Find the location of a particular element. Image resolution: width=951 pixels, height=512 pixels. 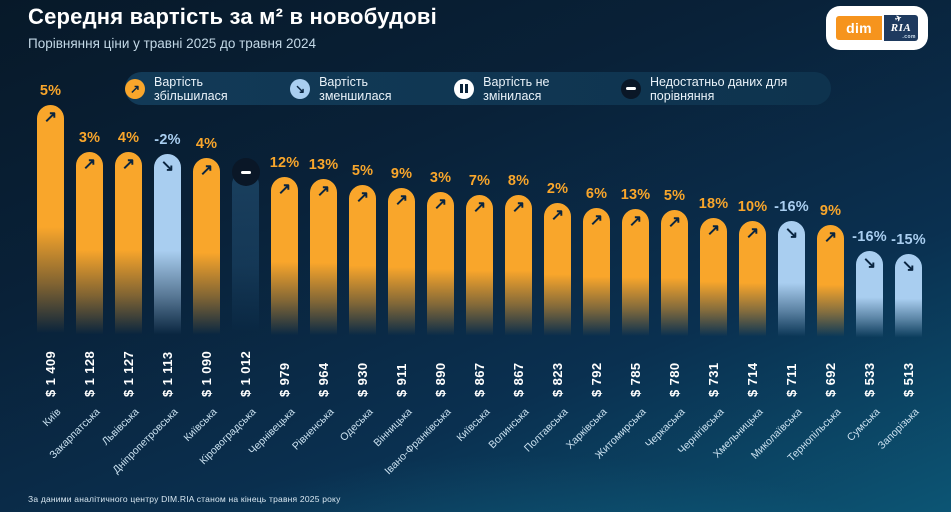

arrow-glyph: ↗ is located at coordinates (135, 88).